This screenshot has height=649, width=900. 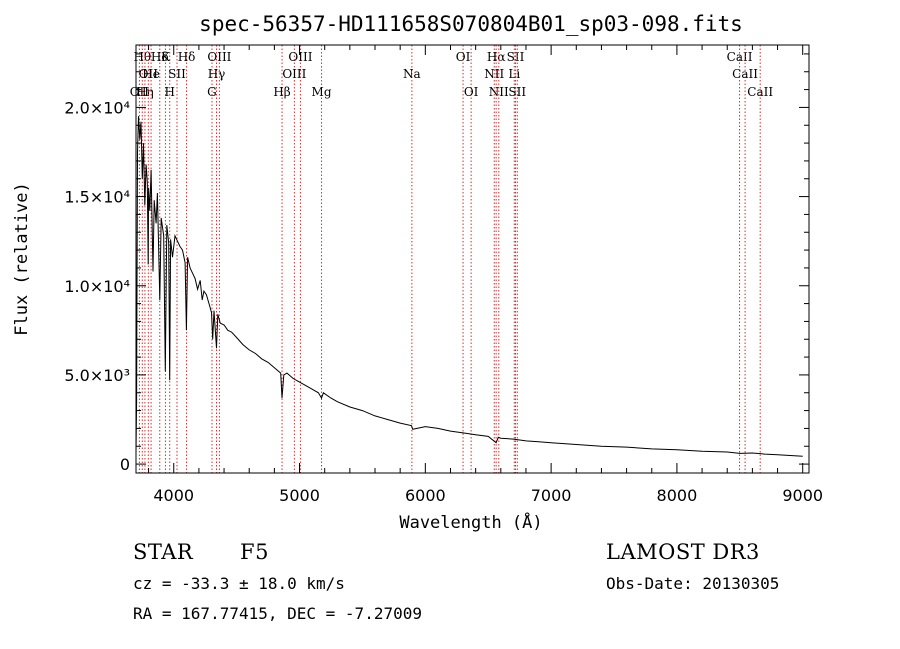 I want to click on spectral-line-label: He, so click(x=151, y=74).